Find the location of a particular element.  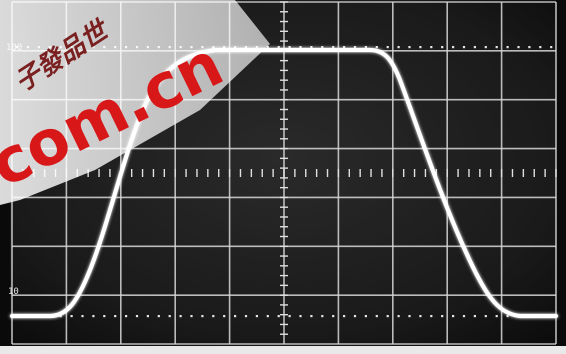

lower-reference-label: 10 is located at coordinates (13, 292).